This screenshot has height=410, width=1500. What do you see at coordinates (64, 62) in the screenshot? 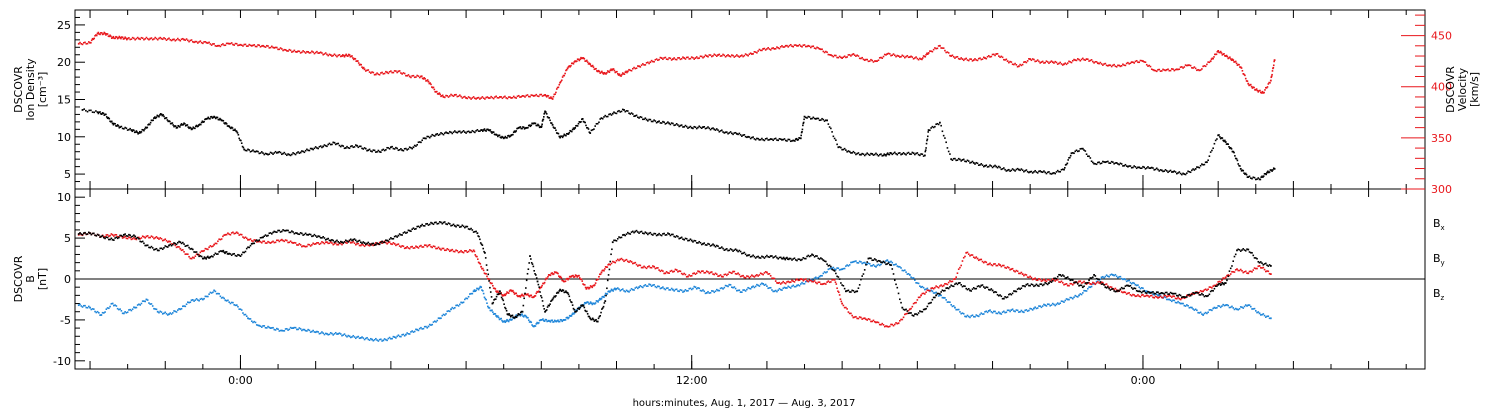
I see `density-tick-label: 20` at bounding box center [64, 62].